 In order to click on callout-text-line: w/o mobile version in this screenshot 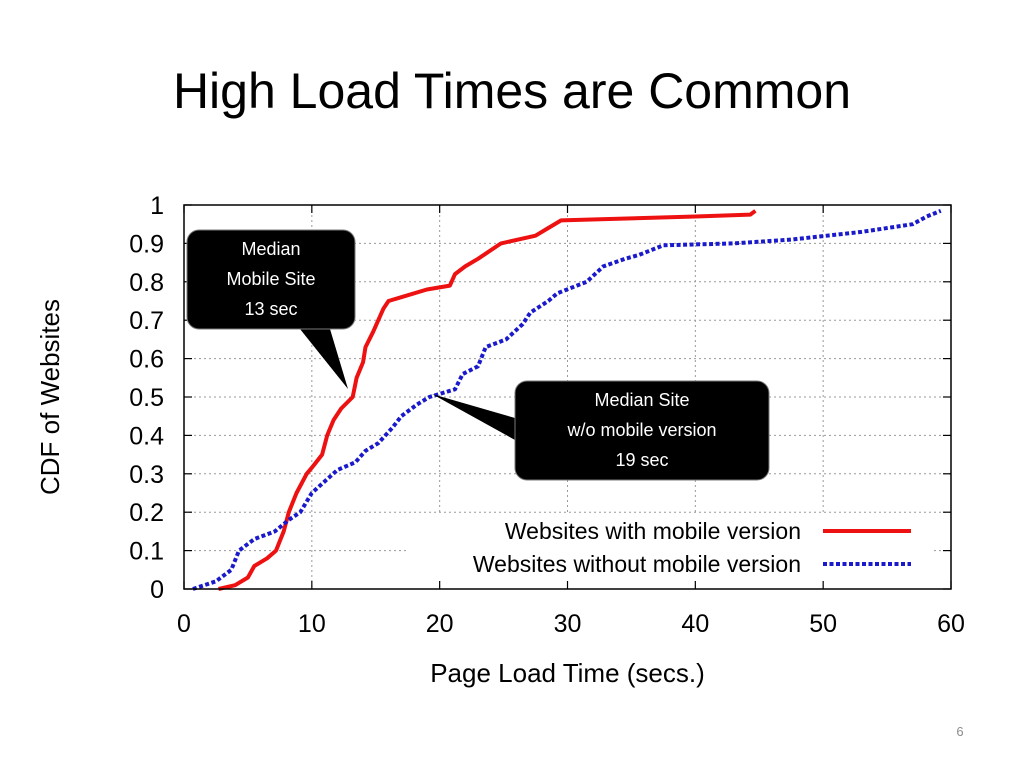, I will do `click(641, 430)`.